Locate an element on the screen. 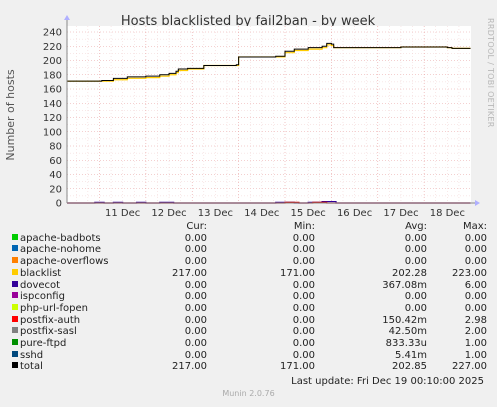 The image size is (497, 407). legend-min-value: 171.00 is located at coordinates (297, 367).